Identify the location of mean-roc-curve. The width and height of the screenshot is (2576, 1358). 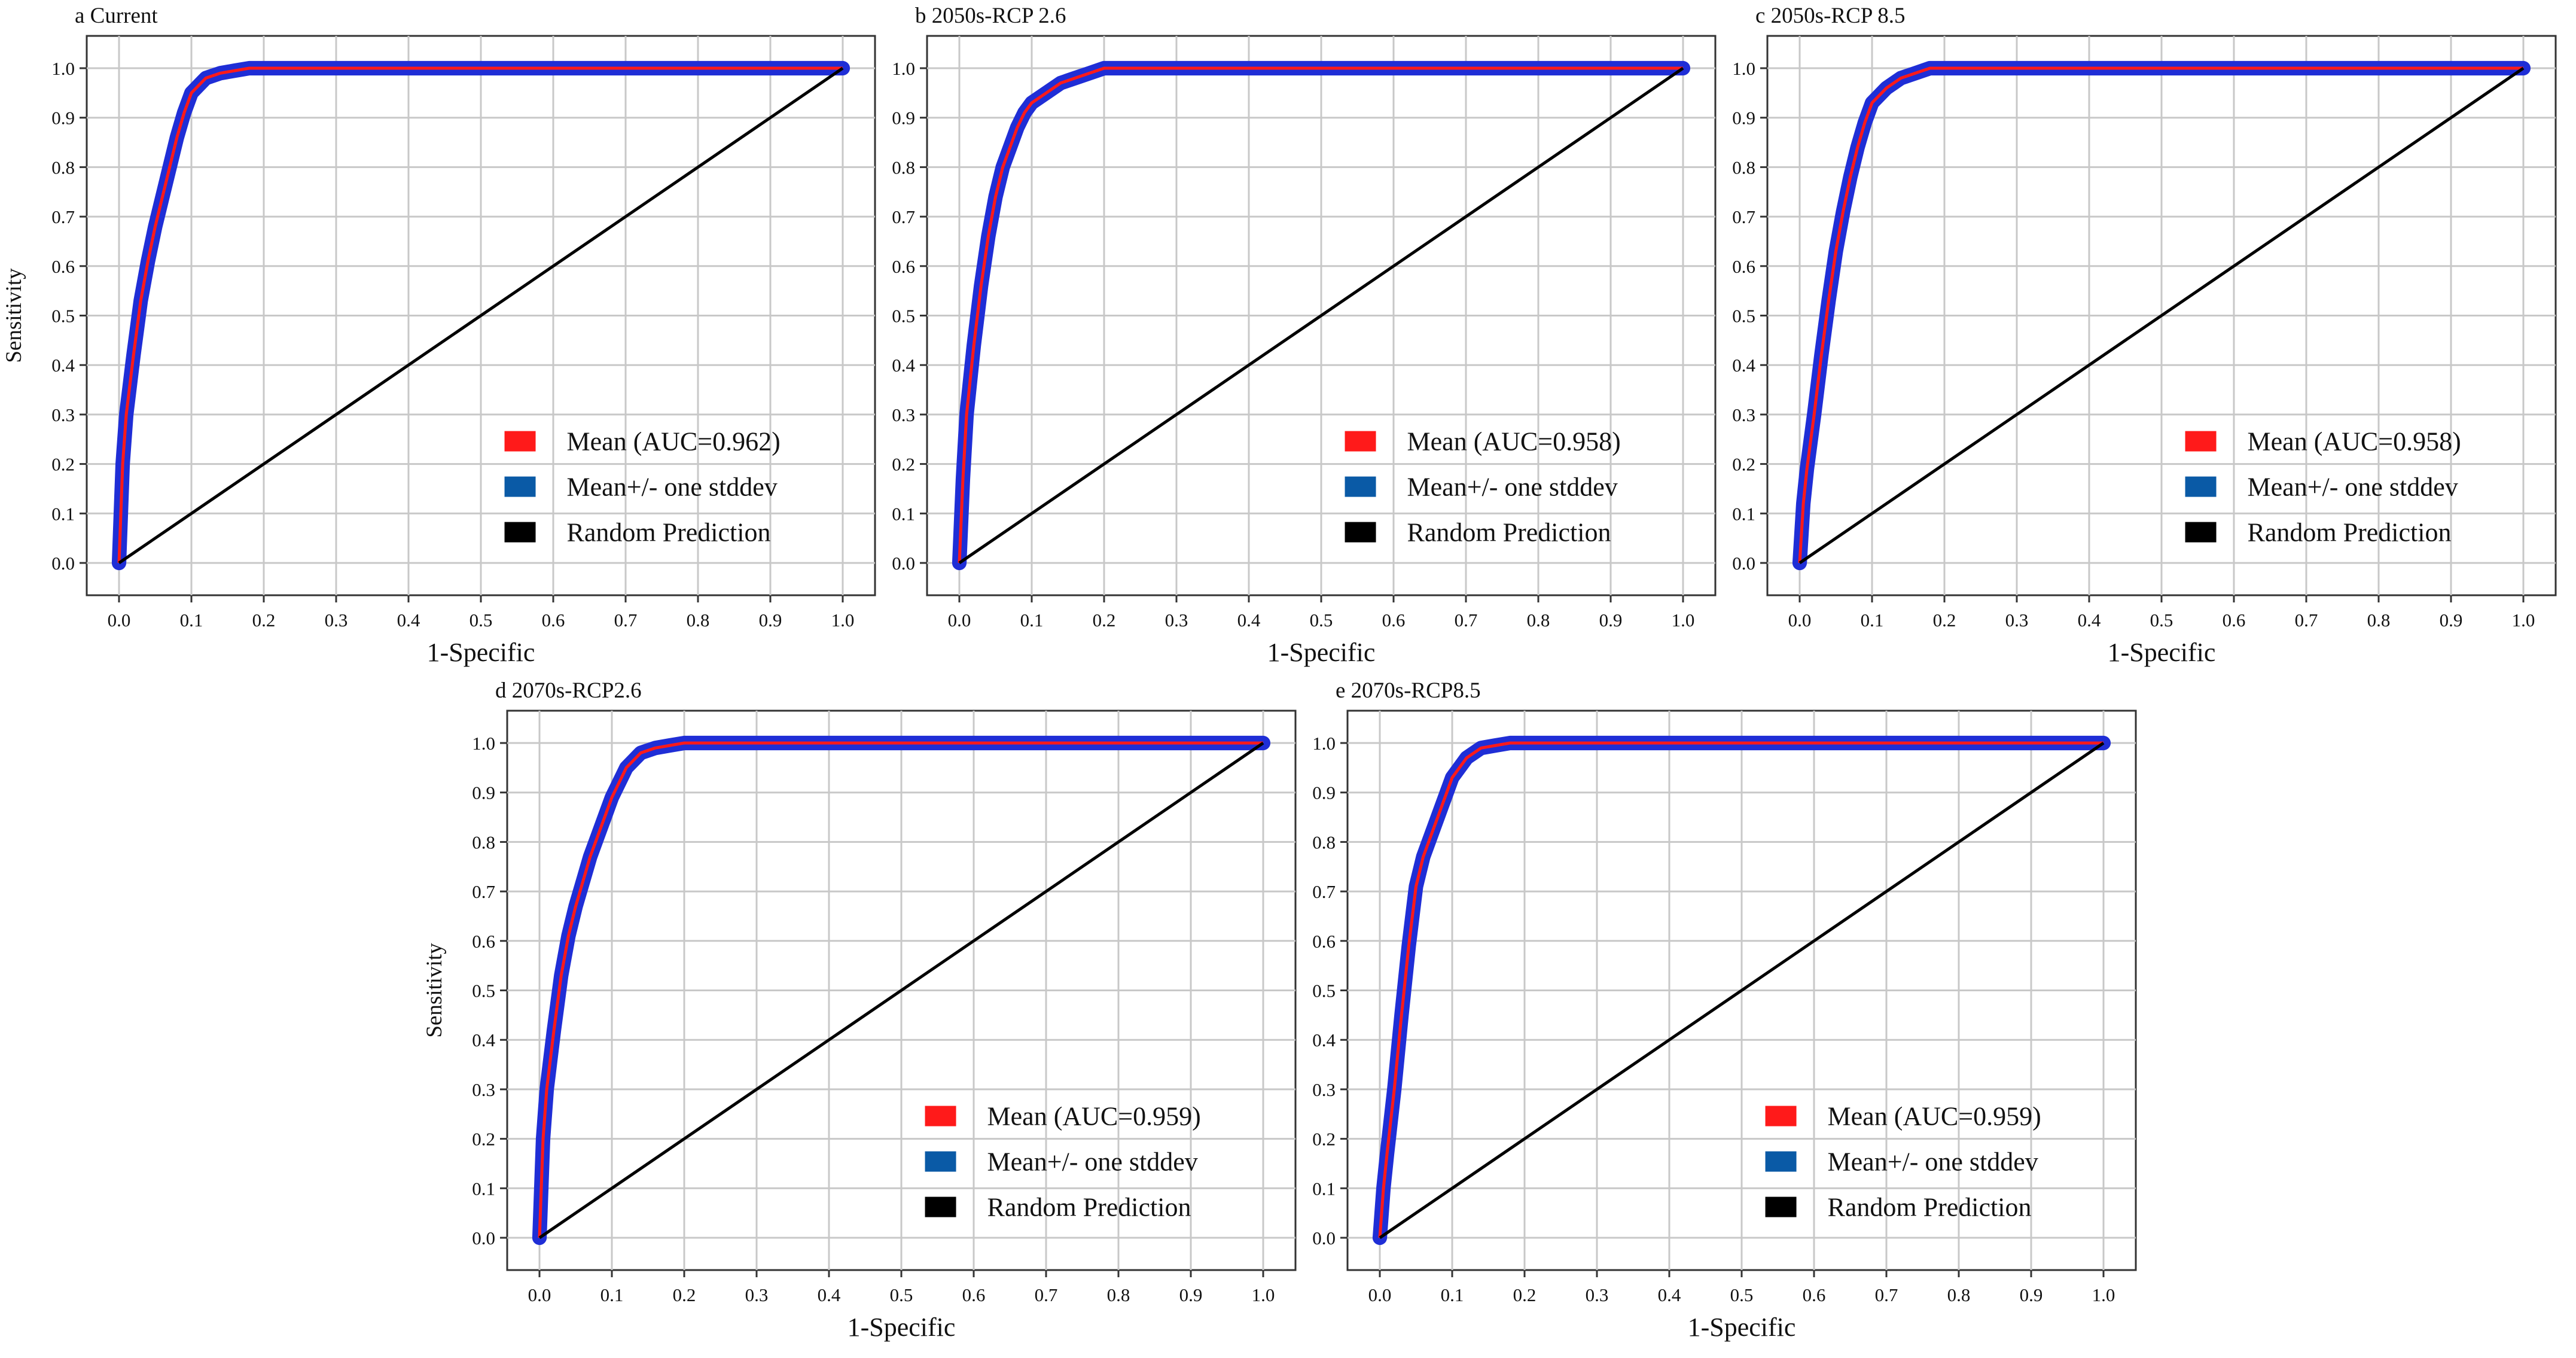
(1321, 315).